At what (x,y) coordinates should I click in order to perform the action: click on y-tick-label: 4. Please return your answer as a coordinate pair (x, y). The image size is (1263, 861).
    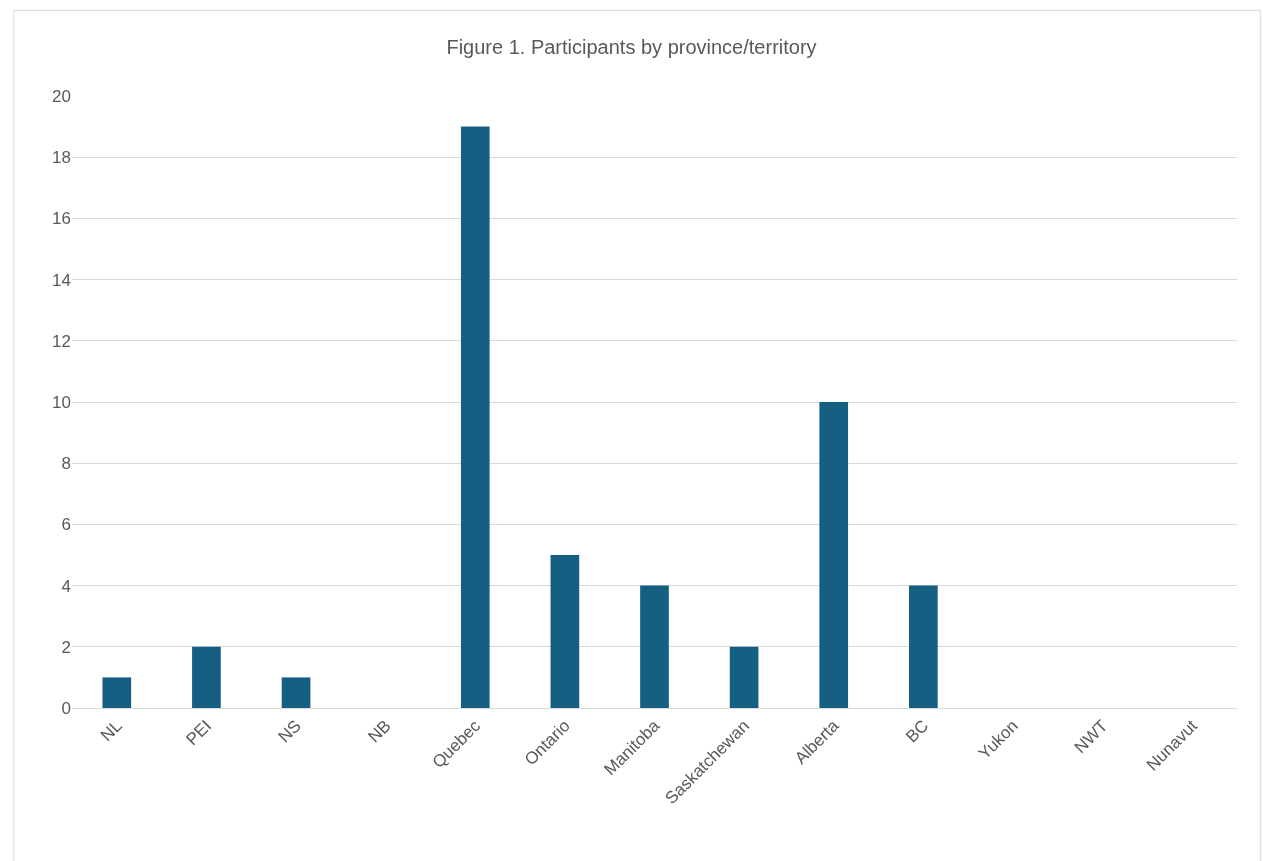
    Looking at the image, I should click on (66, 586).